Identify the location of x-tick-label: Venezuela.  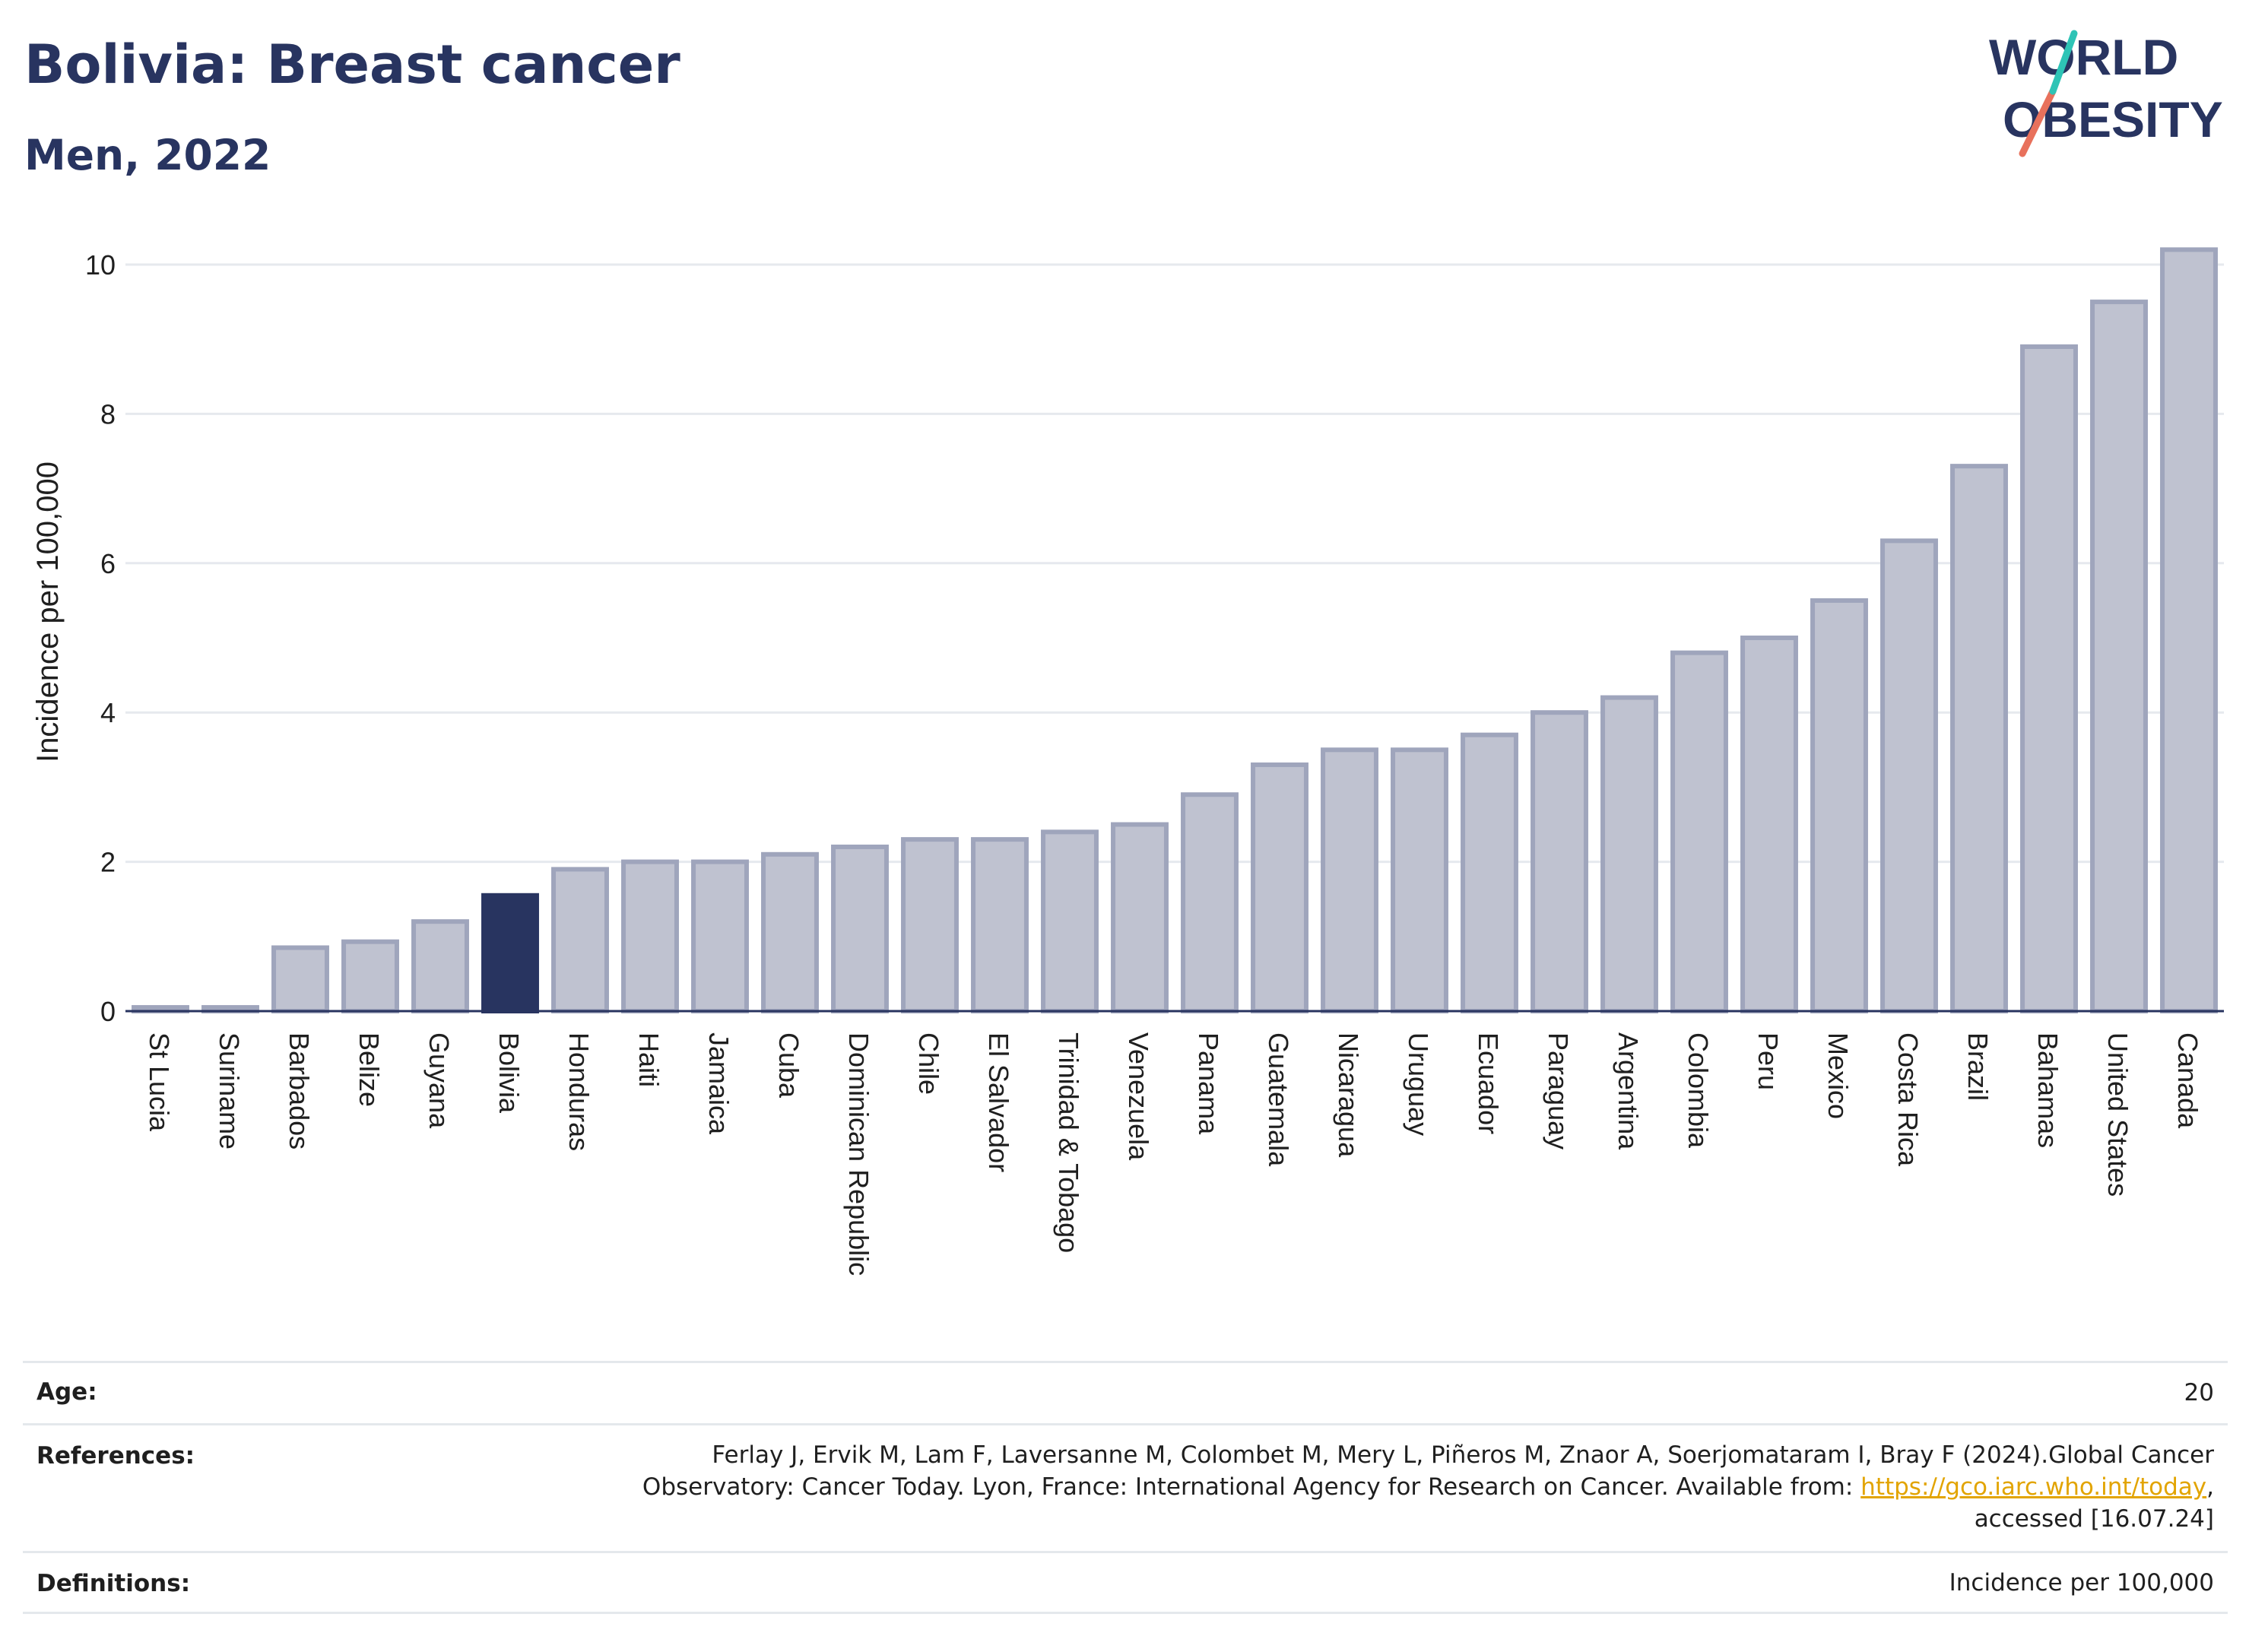
(1138, 1096).